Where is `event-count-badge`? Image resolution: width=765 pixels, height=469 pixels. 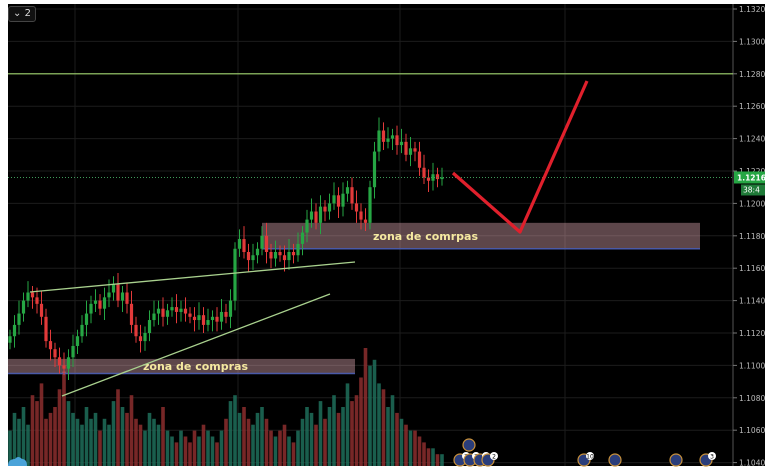 event-count-badge is located at coordinates (712, 456).